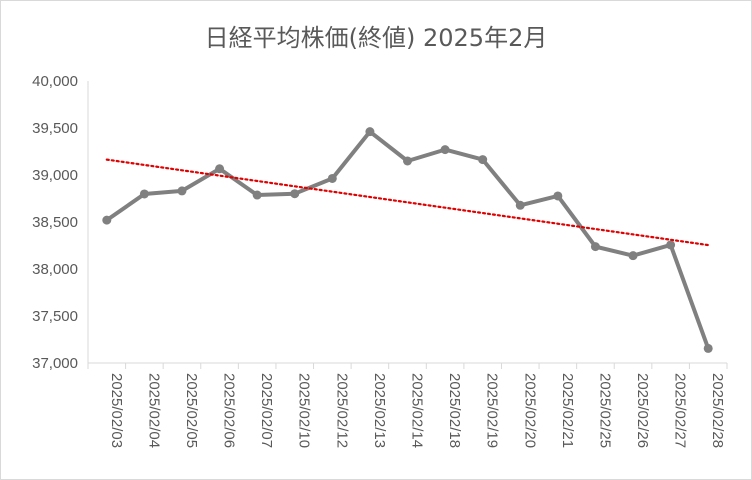 Image resolution: width=752 pixels, height=480 pixels. Describe the element at coordinates (191, 410) in the screenshot. I see `x-tick-label: 2025/02/05` at that location.